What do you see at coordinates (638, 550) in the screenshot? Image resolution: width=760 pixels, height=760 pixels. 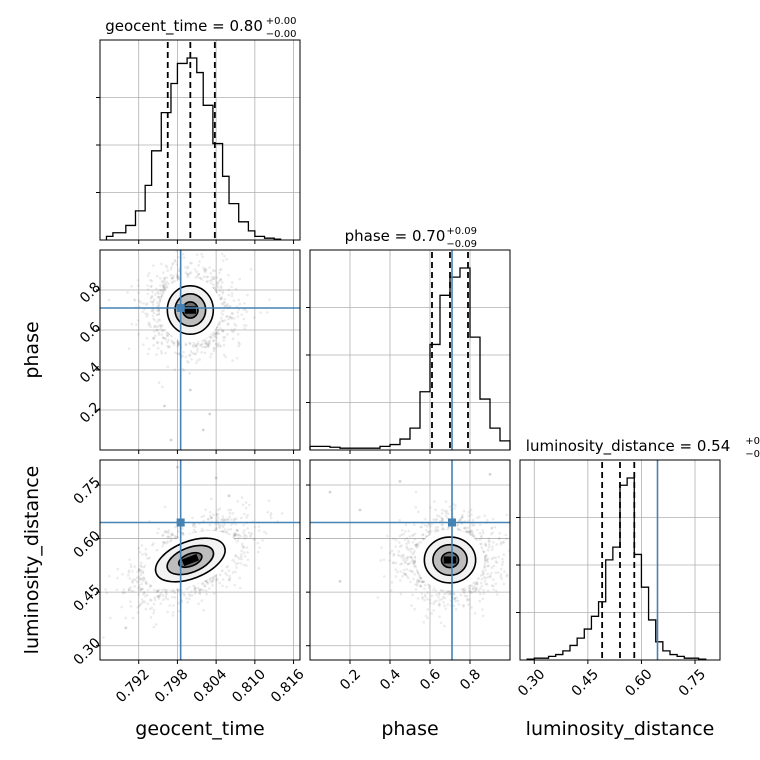 I see `hist-panel-luminosity_distance: luminosity_distance = 0.54+0.04−0.05` at bounding box center [638, 550].